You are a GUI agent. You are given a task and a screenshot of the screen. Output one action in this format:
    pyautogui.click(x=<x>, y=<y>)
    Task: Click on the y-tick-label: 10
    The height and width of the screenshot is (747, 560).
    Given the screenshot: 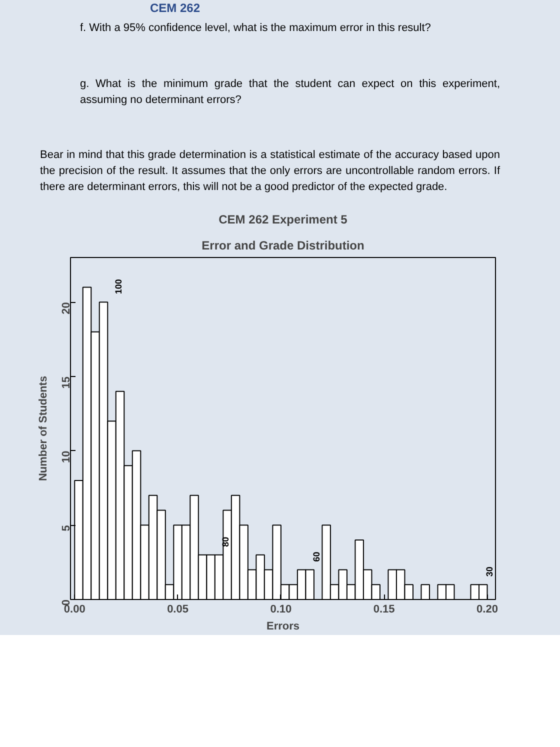 What is the action you would take?
    pyautogui.click(x=66, y=457)
    